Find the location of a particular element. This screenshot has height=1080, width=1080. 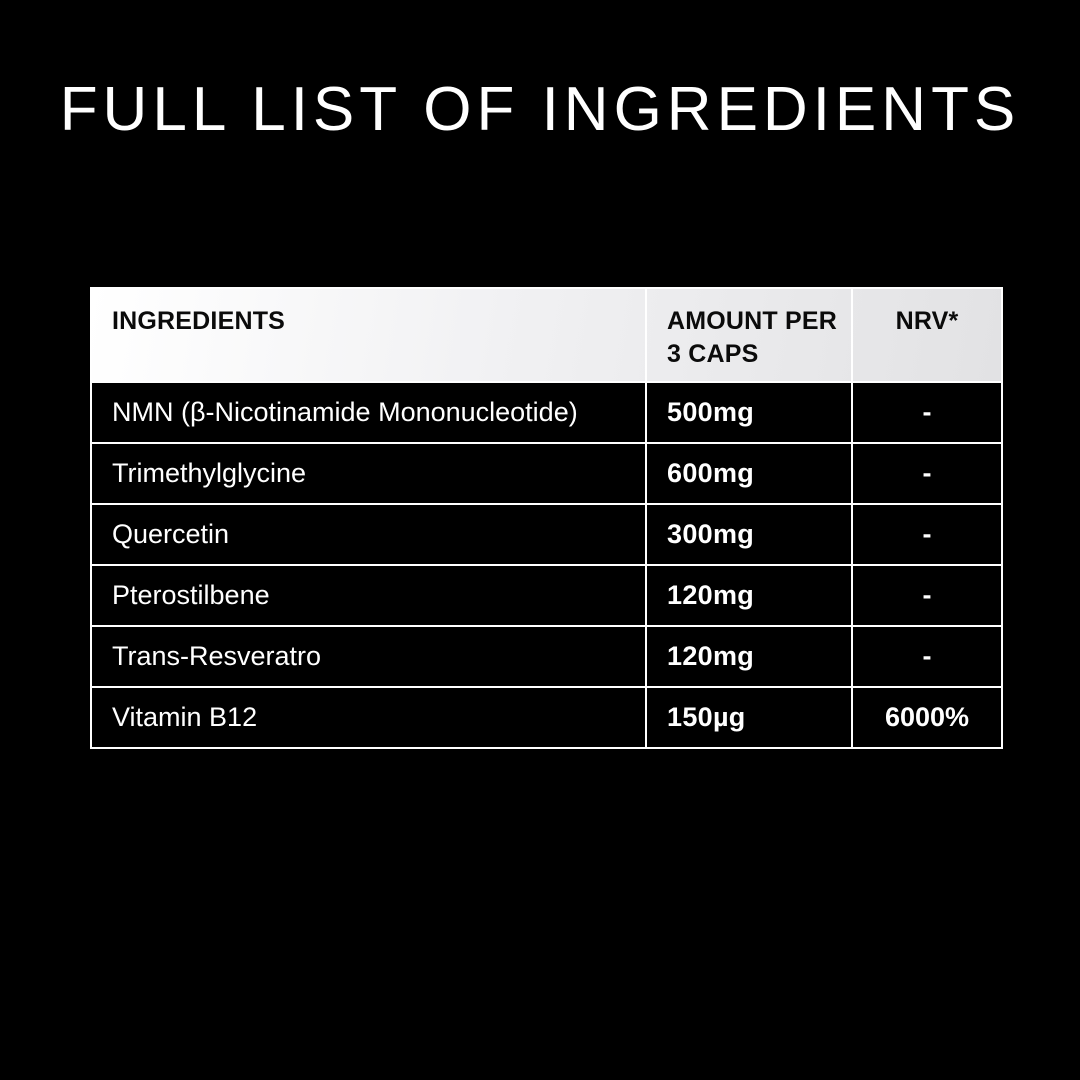

ingredient-cell: Quercetin is located at coordinates (368, 534).